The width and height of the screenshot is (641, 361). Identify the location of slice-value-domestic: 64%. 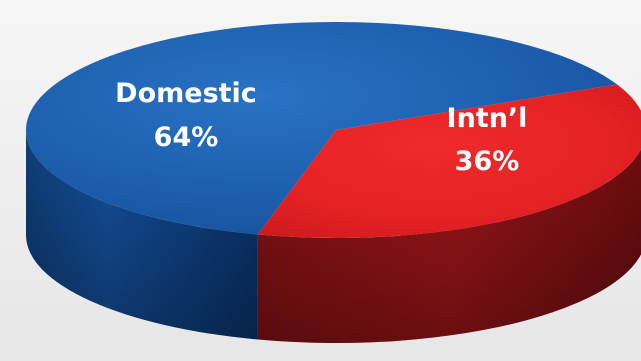
(186, 137).